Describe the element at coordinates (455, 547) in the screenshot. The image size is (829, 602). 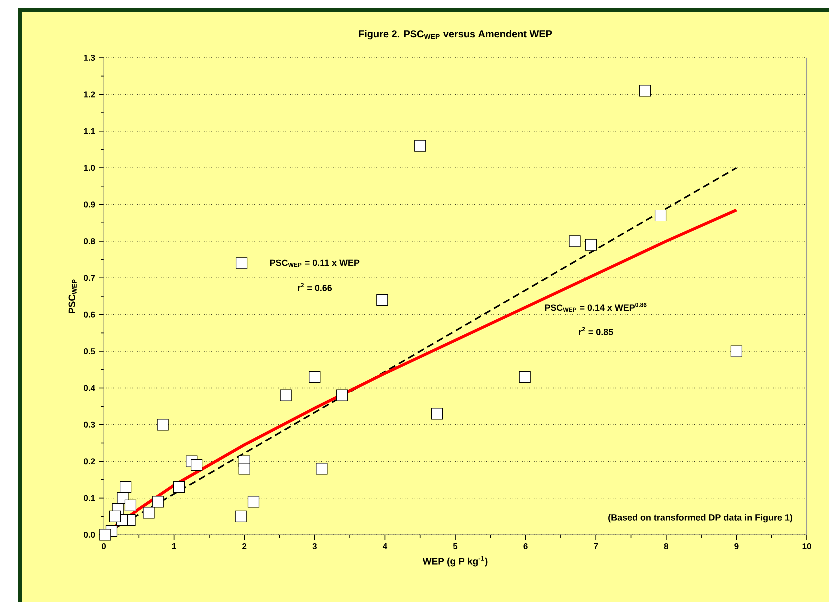
I see `x-tick-label: 5` at that location.